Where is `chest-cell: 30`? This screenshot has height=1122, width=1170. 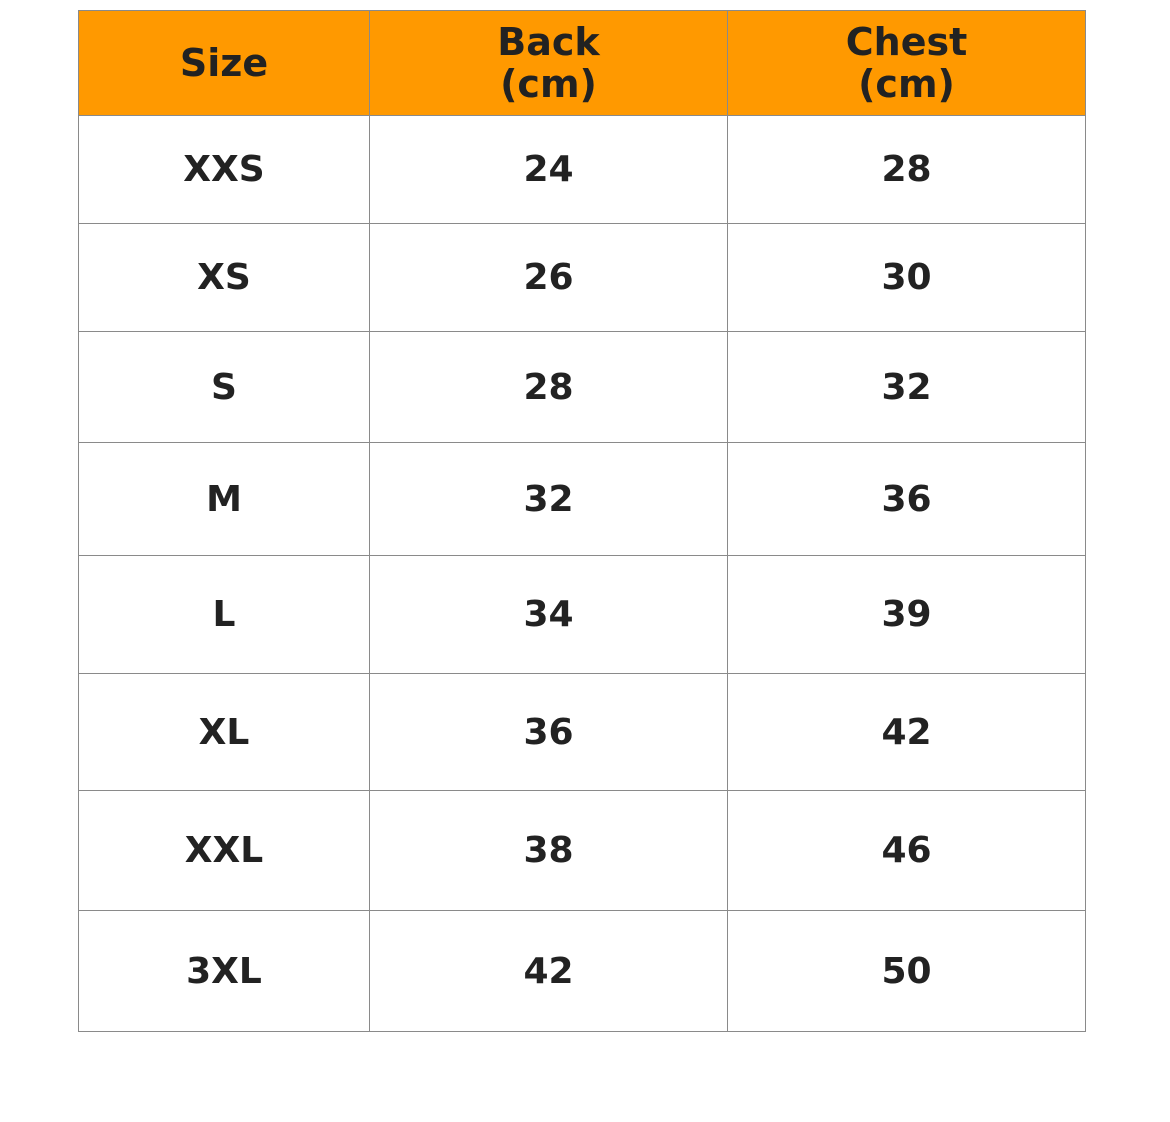
chest-cell: 30 is located at coordinates (906, 277).